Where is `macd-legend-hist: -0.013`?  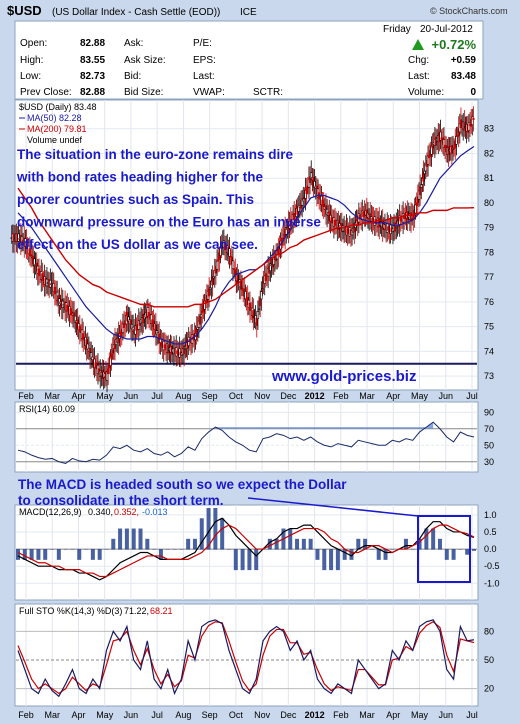 macd-legend-hist: -0.013 is located at coordinates (155, 512).